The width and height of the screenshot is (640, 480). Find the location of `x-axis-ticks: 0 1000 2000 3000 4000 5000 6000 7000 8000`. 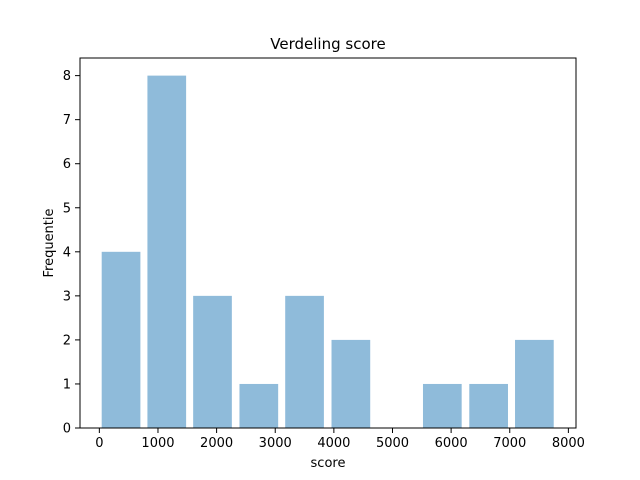

x-axis-ticks: 0 1000 2000 3000 4000 5000 6000 7000 8000 is located at coordinates (340, 439).